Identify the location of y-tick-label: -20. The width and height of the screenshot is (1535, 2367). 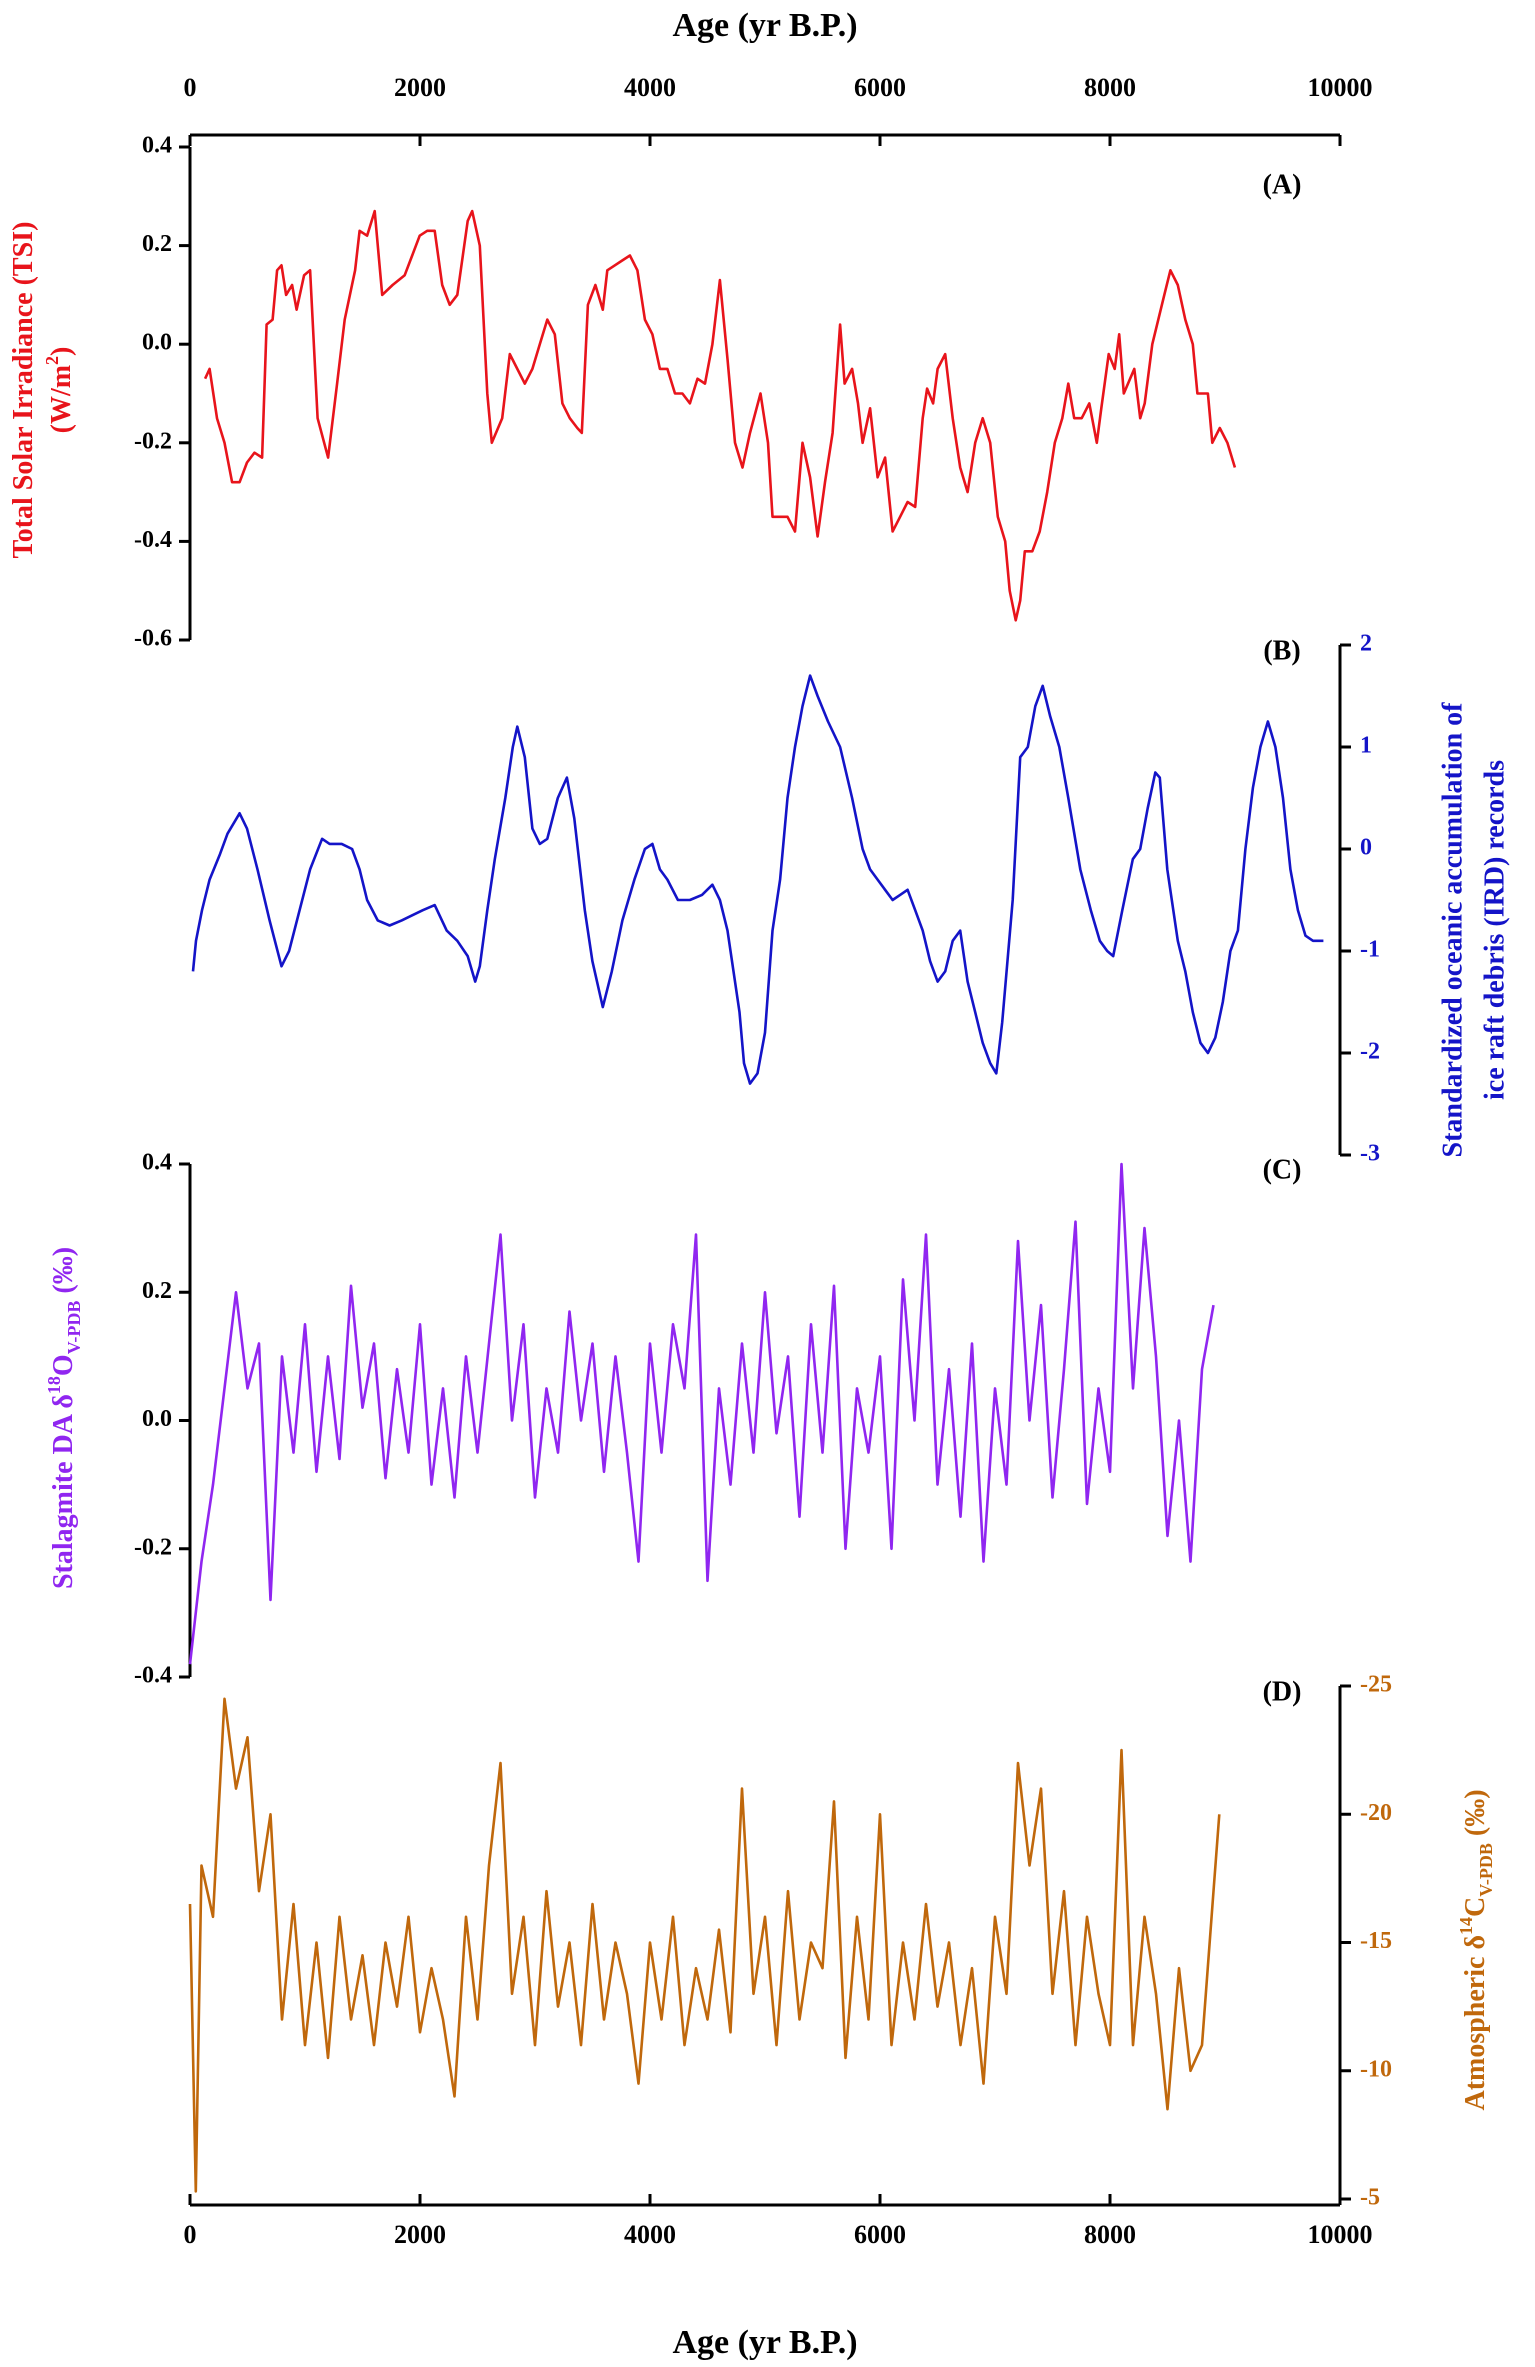
(1376, 1813).